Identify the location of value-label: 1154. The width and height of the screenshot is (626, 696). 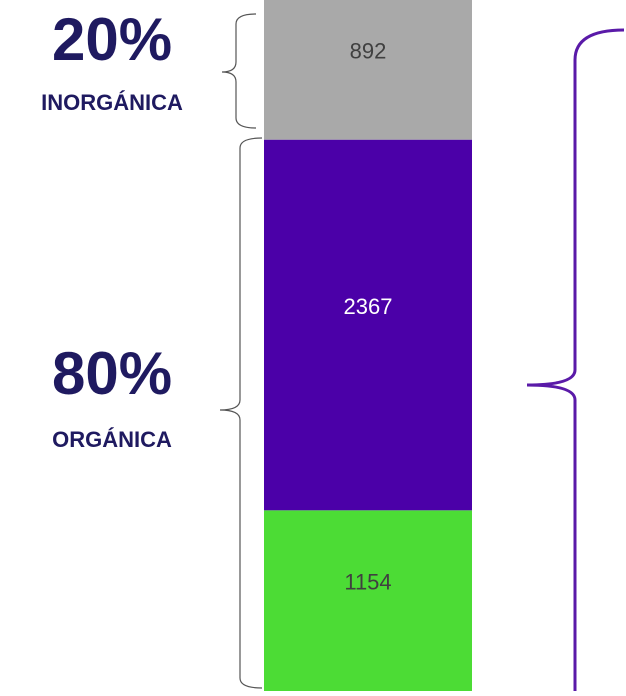
(367, 581).